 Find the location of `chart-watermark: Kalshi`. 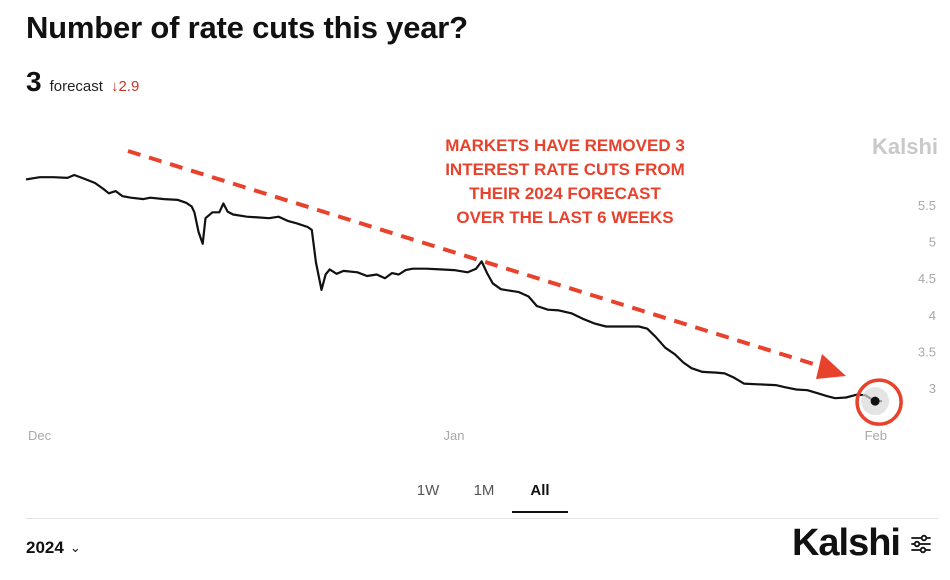

chart-watermark: Kalshi is located at coordinates (905, 146).